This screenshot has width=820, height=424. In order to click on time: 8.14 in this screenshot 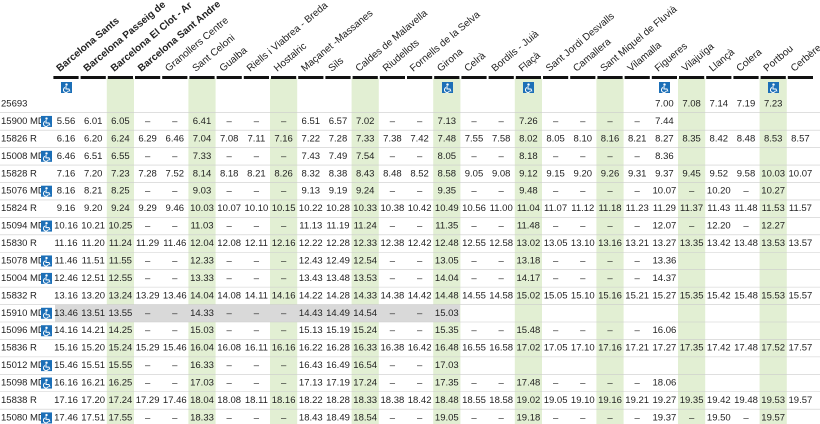, I will do `click(202, 173)`.